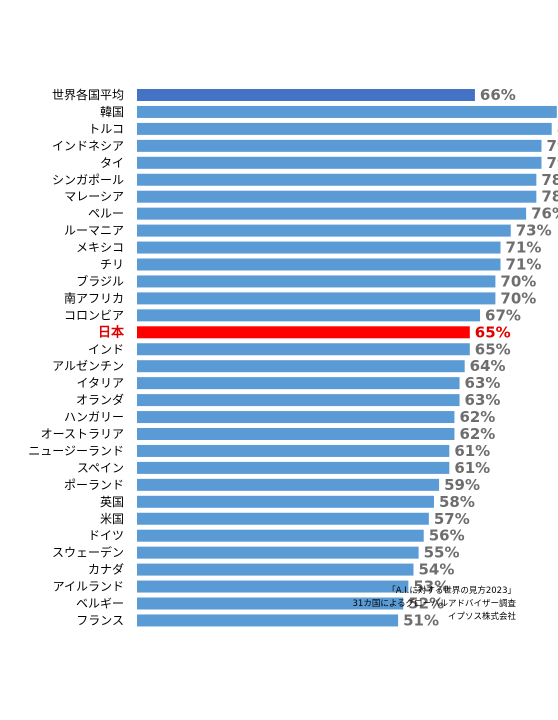 The image size is (558, 720). I want to click on category-label-23: ポーランド, so click(94, 485).